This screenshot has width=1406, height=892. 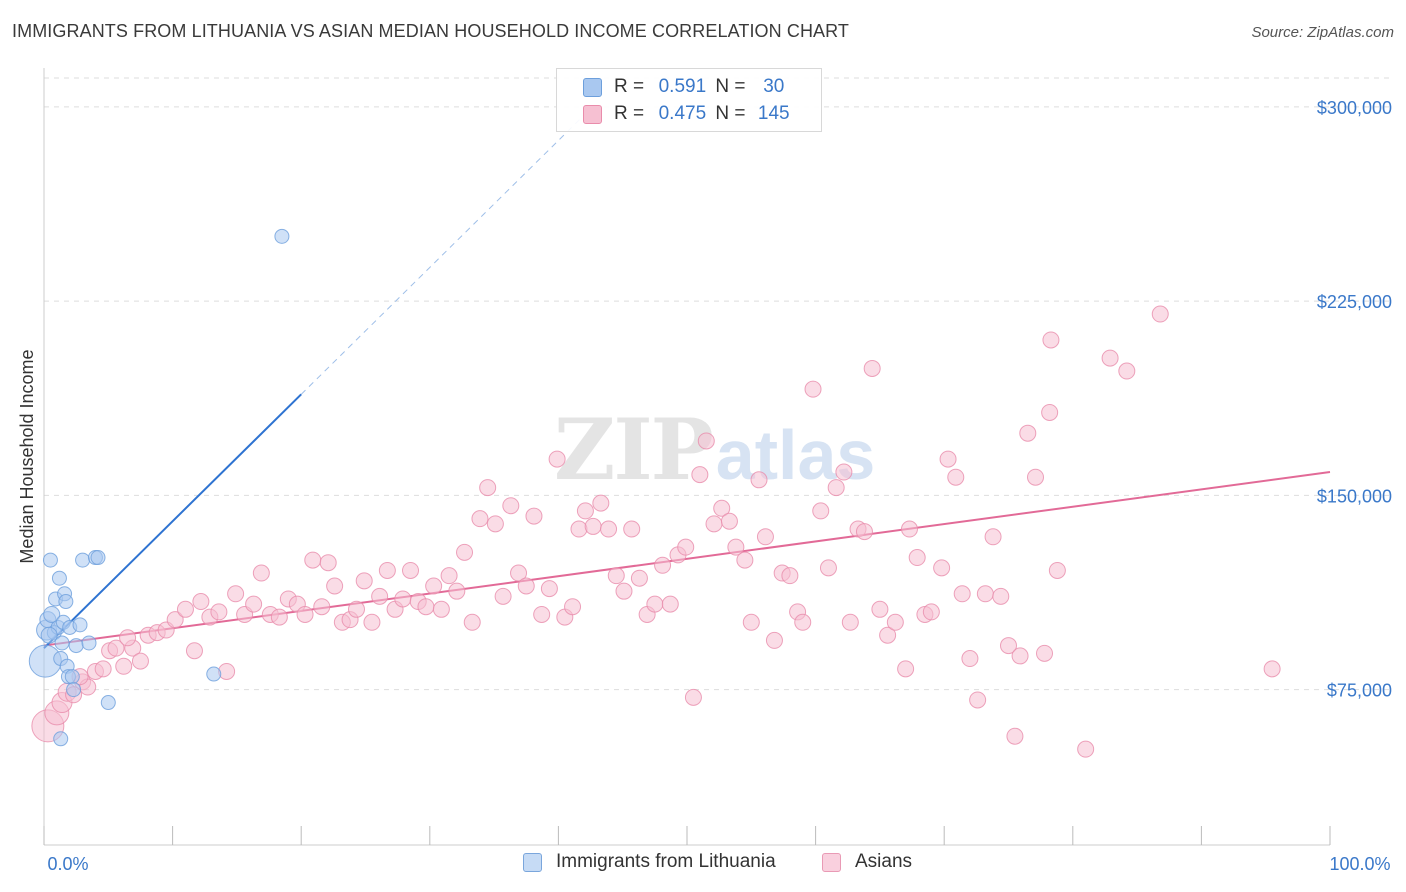 I want to click on trend-line-lithuania, so click(x=172, y=521).